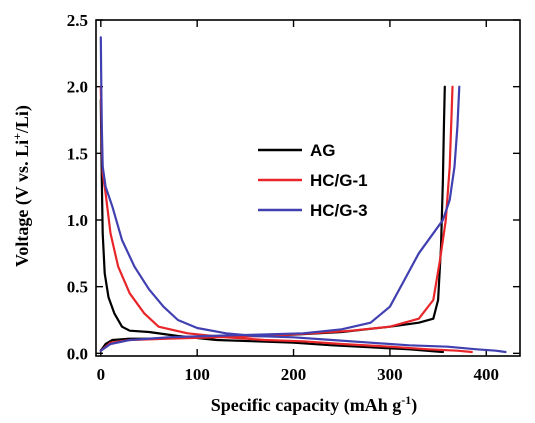 The image size is (535, 423). Describe the element at coordinates (22, 203) in the screenshot. I see `y-axis-title-main: Voltage (V vs. Li` at that location.